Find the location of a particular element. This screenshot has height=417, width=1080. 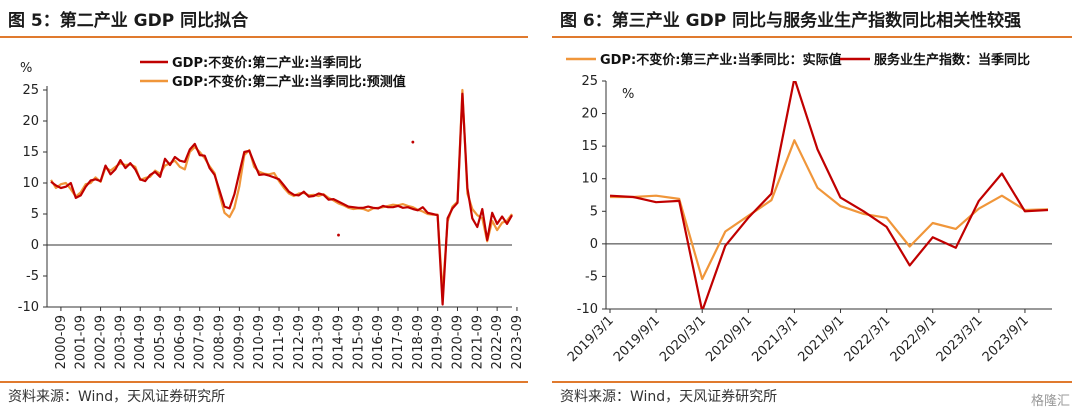

legend-entry: GDP:不变价:第二产业:当季同比:预测值 is located at coordinates (289, 82).